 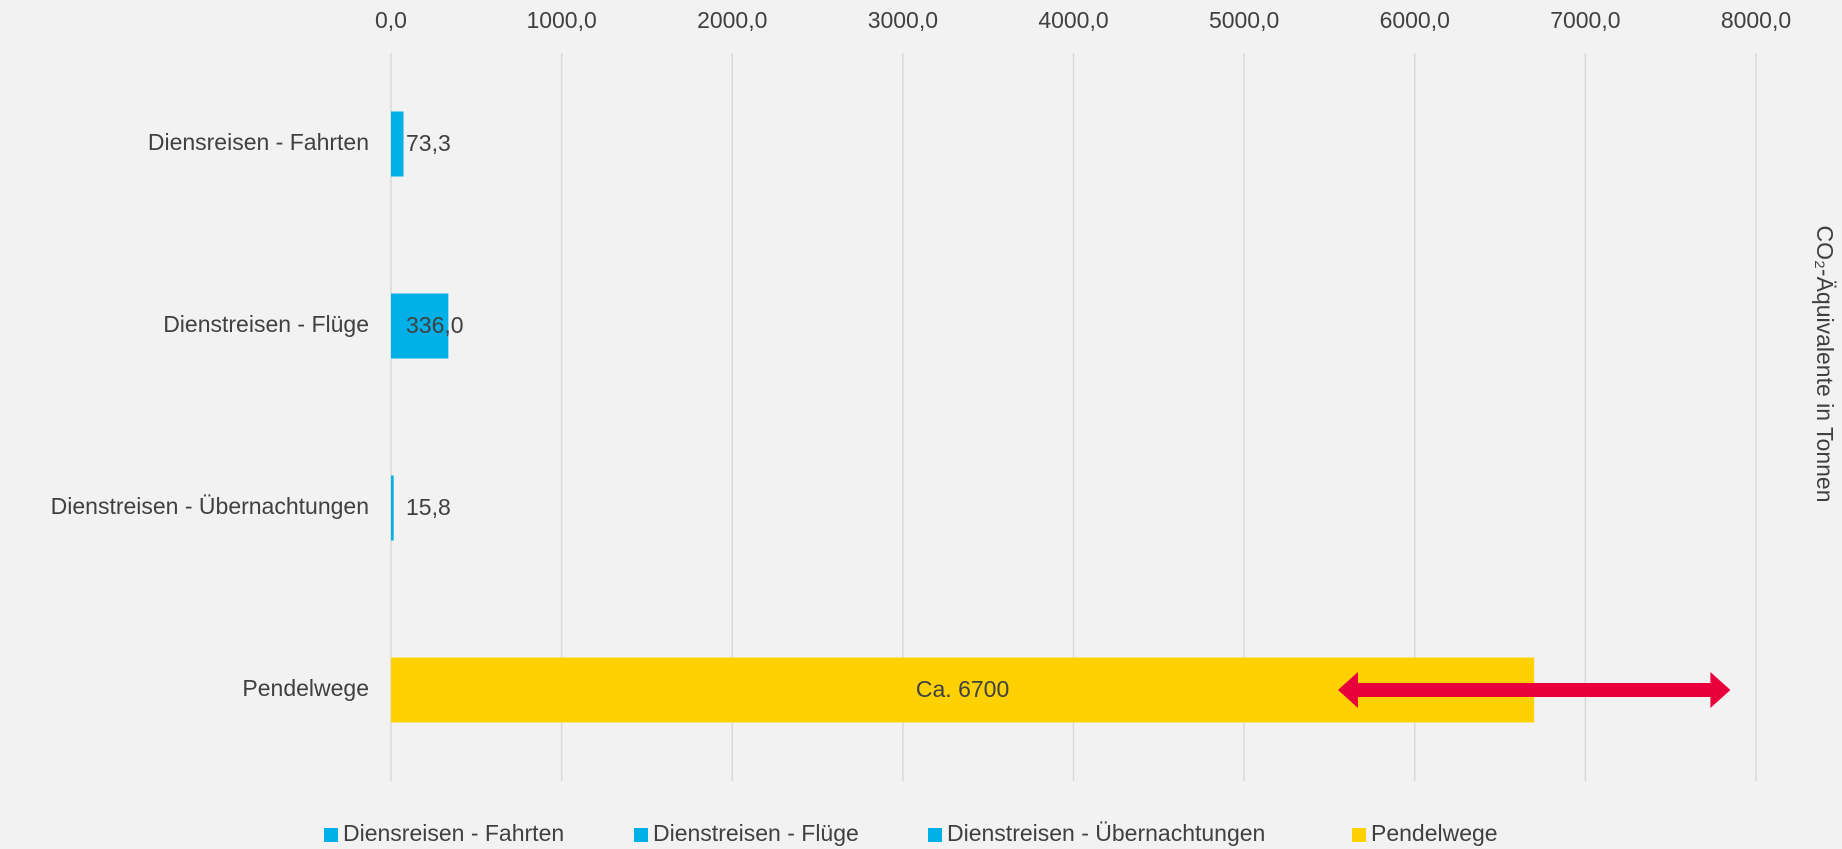 I want to click on x-tick-label: 6000,0, so click(x=1415, y=20).